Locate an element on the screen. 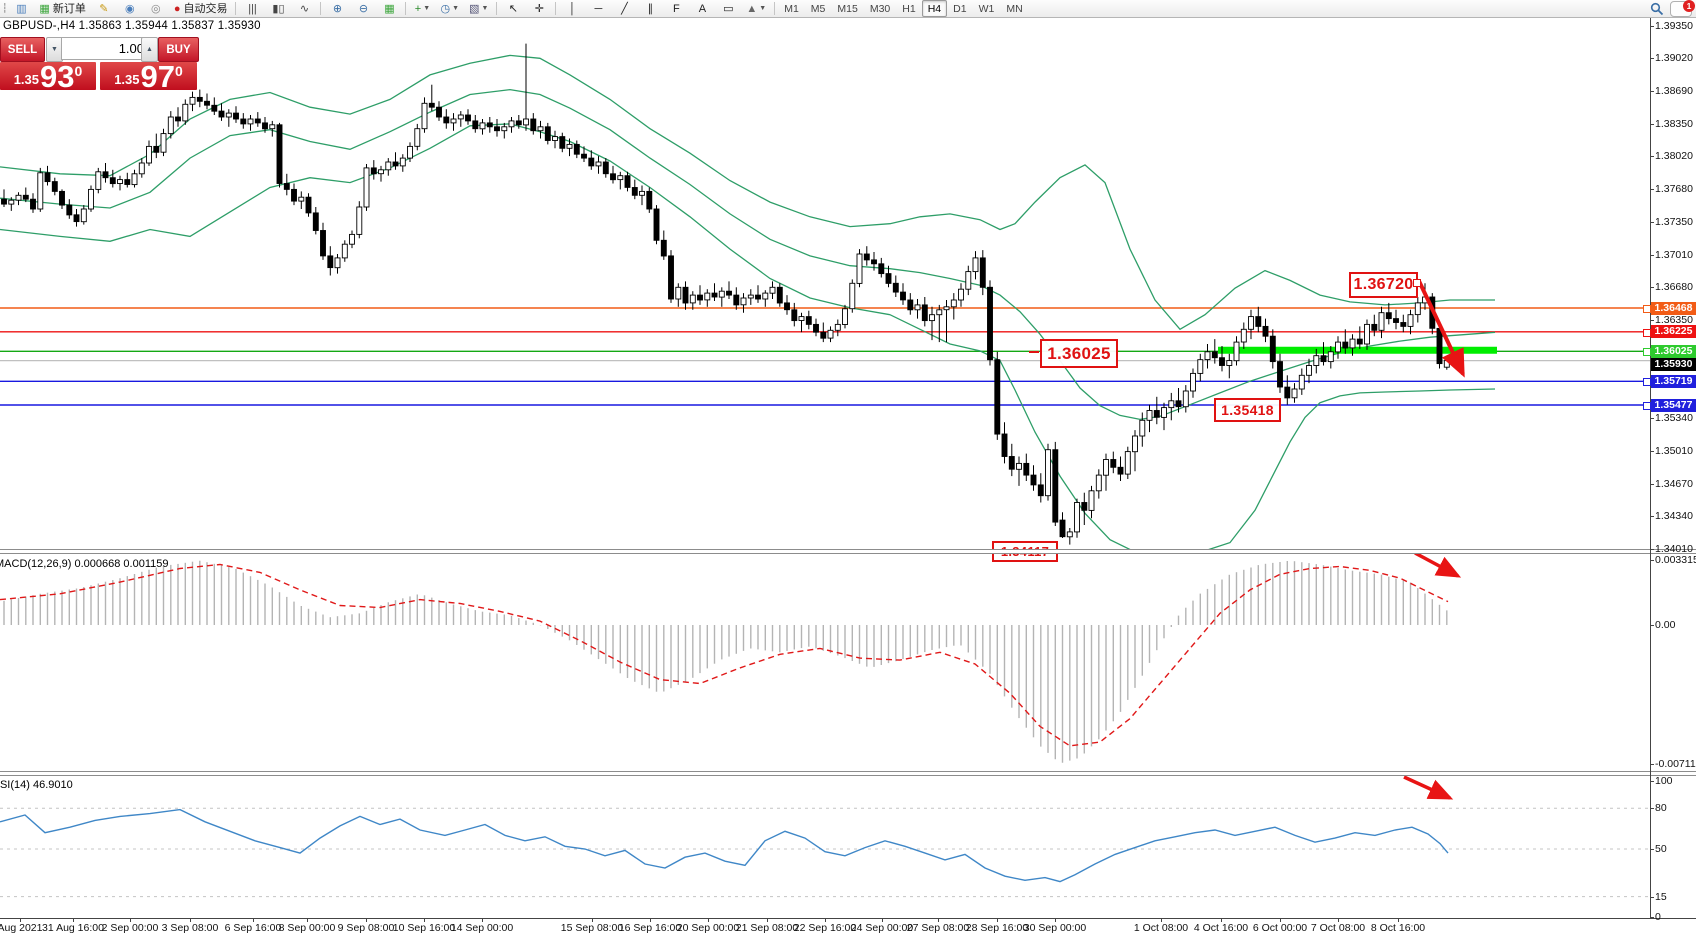  time-tick-label: 1 Oct 08:00 is located at coordinates (1161, 928).